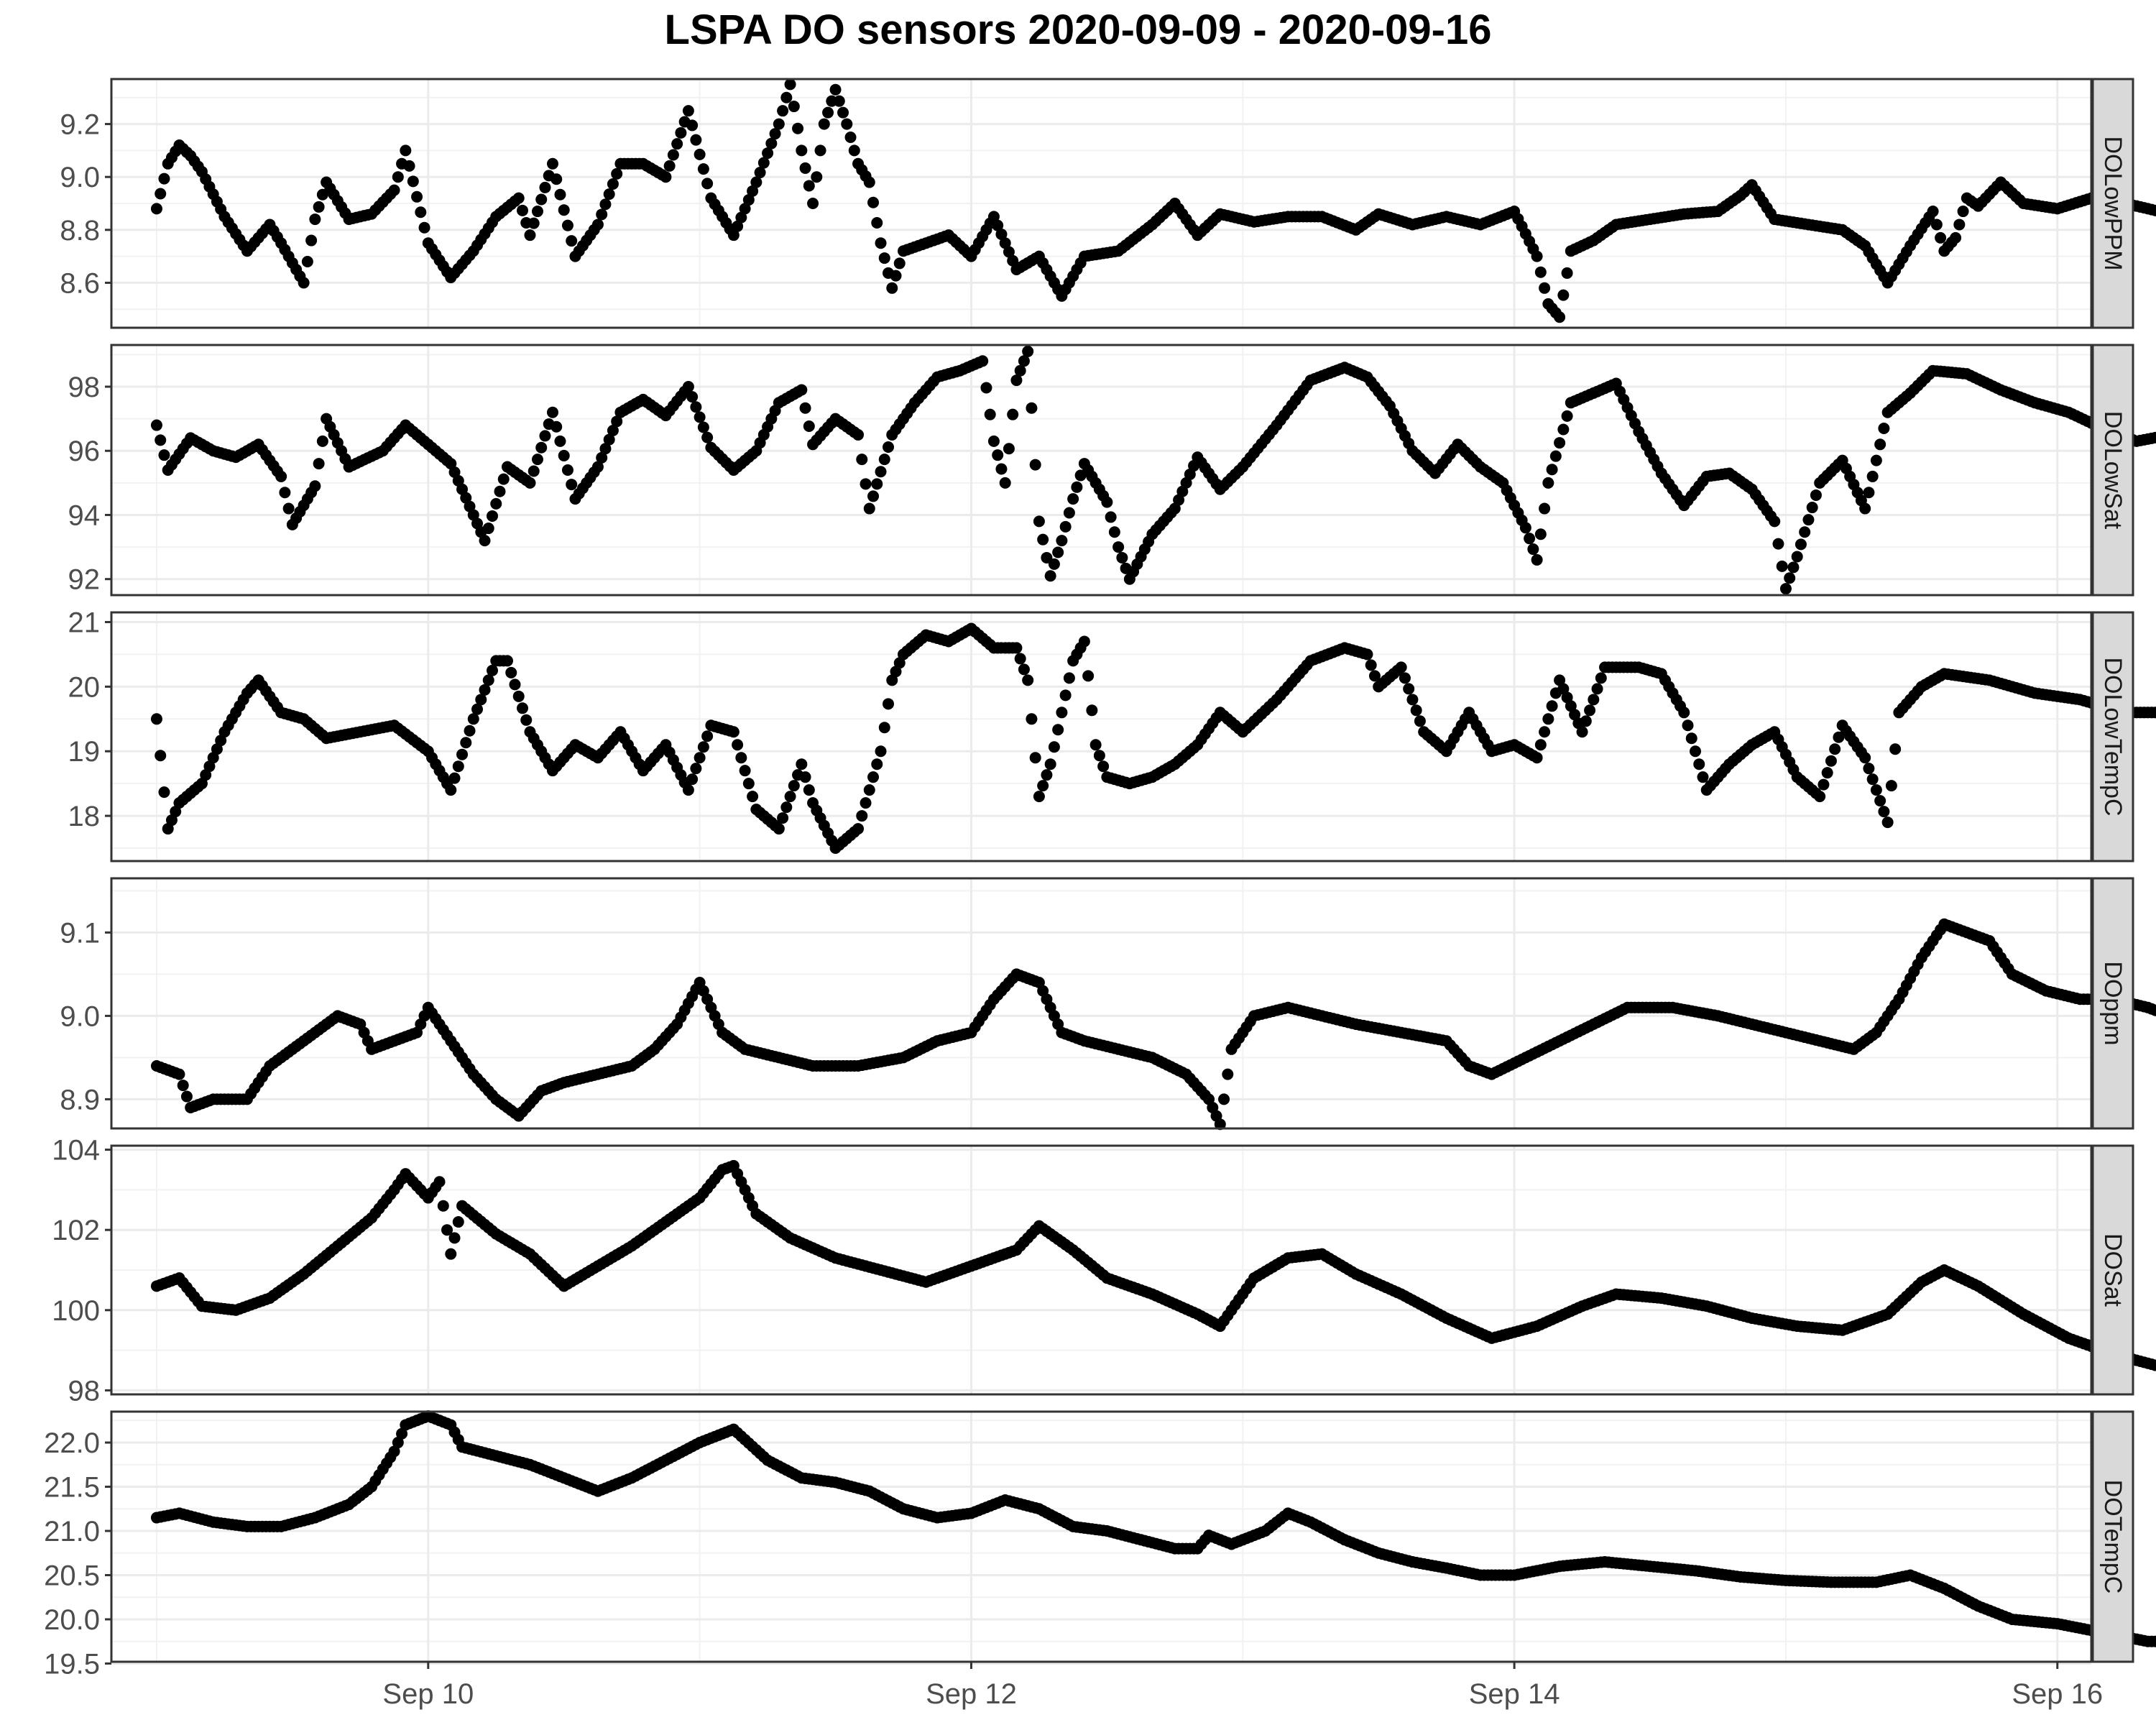  What do you see at coordinates (80, 231) in the screenshot?
I see `y-tick-label: 8.8` at bounding box center [80, 231].